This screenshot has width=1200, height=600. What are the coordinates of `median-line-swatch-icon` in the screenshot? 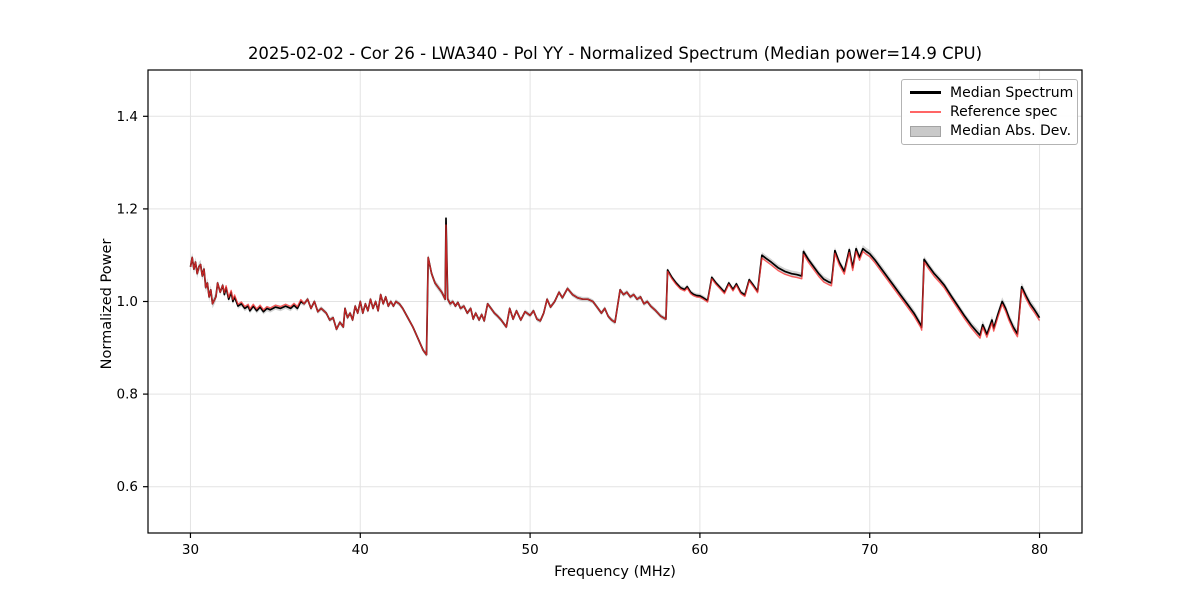 It's located at (925, 92).